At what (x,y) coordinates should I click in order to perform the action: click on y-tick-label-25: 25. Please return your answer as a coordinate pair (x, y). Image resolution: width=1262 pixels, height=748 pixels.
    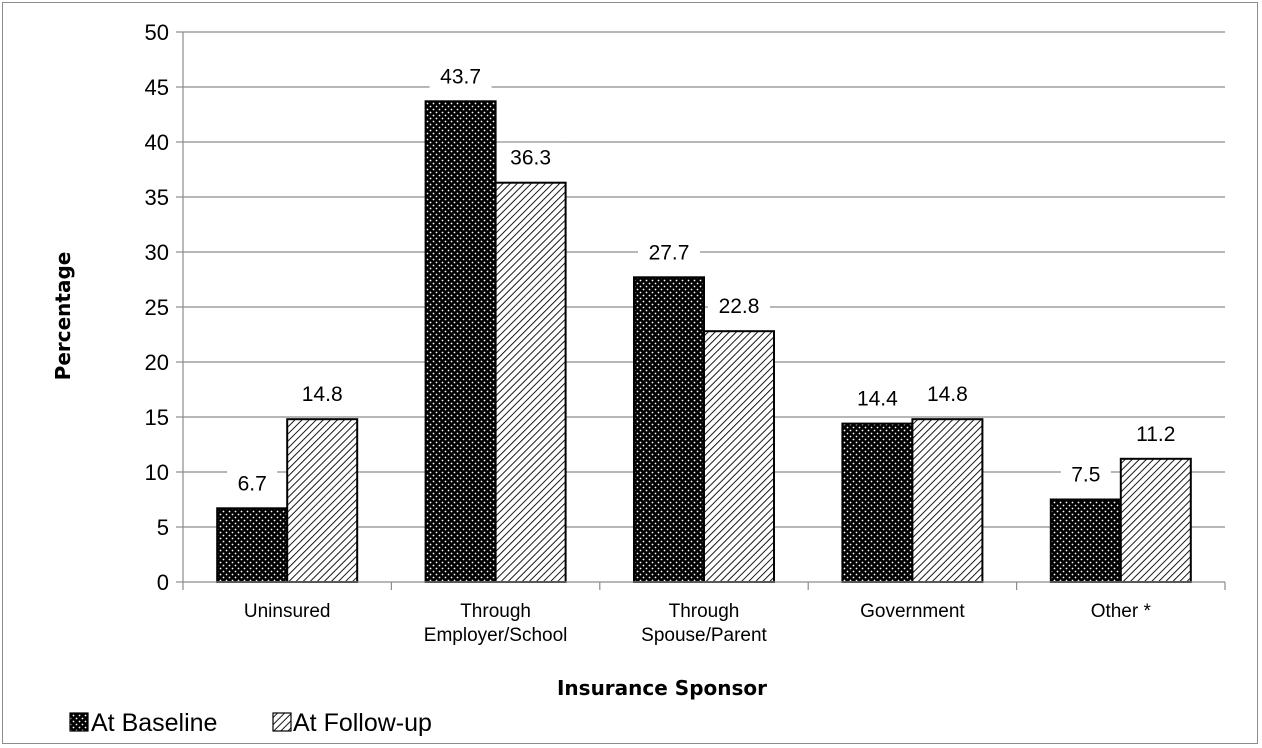
    Looking at the image, I should click on (157, 307).